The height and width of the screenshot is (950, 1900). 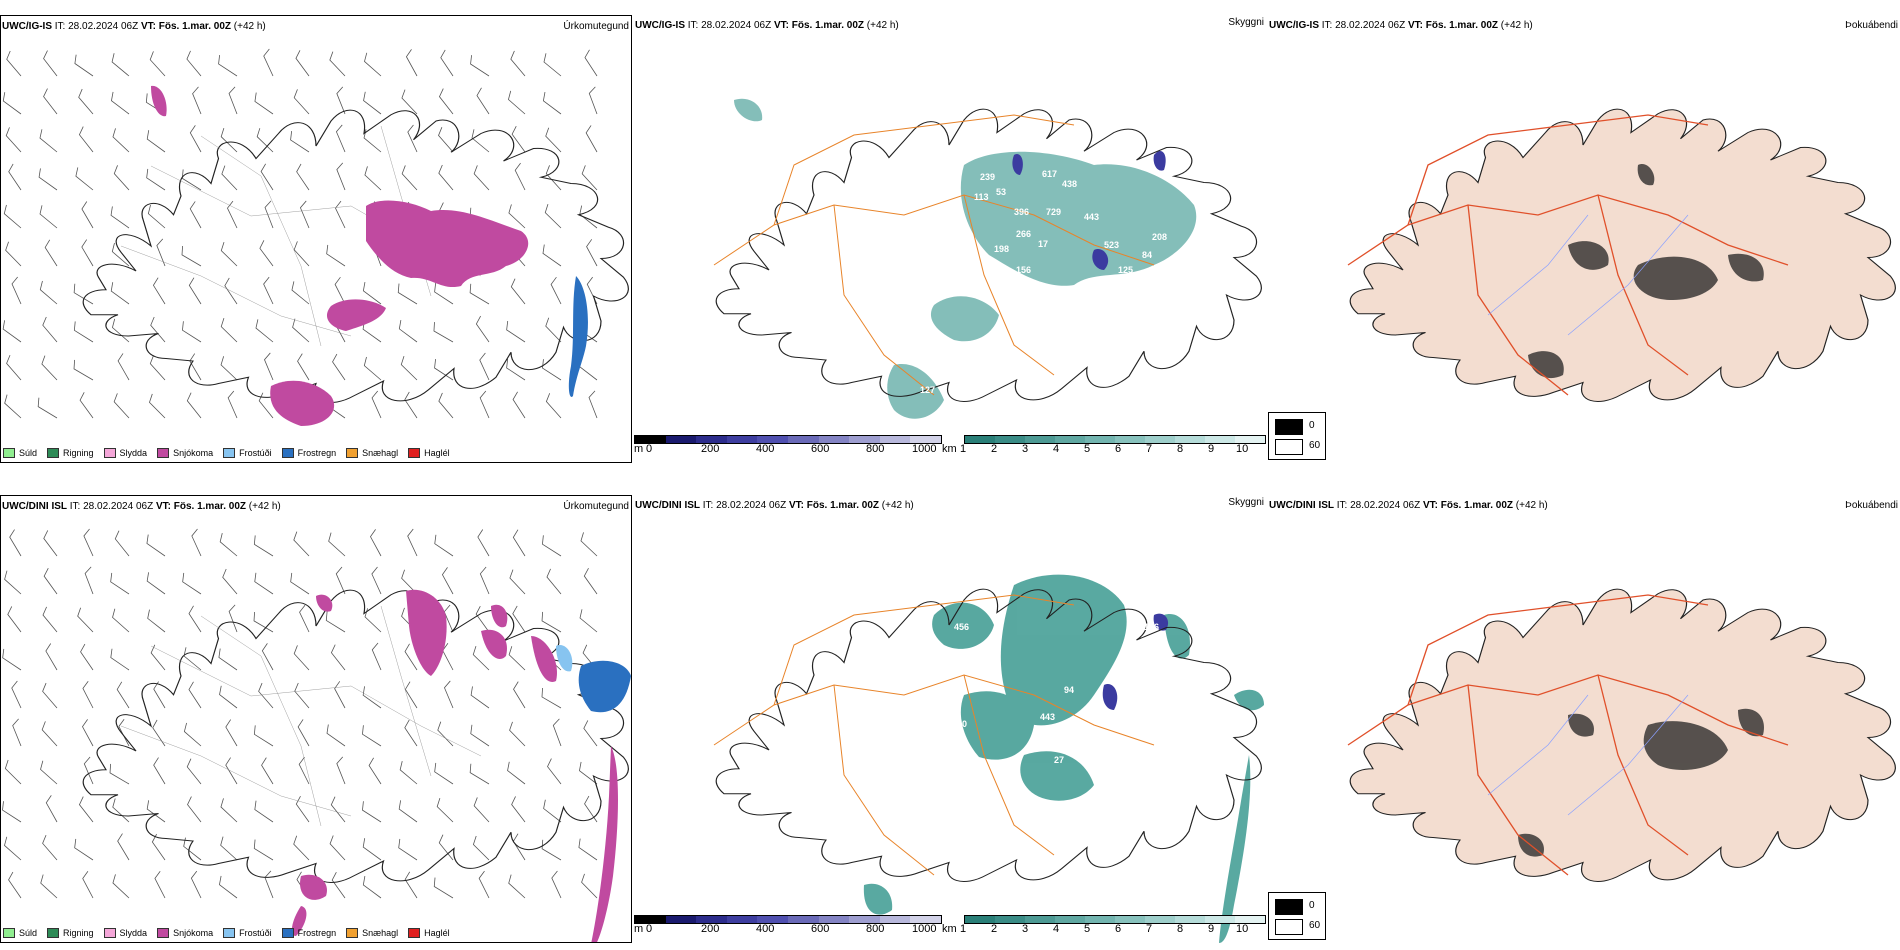 What do you see at coordinates (125, 453) in the screenshot?
I see `legend-item: Slydda` at bounding box center [125, 453].